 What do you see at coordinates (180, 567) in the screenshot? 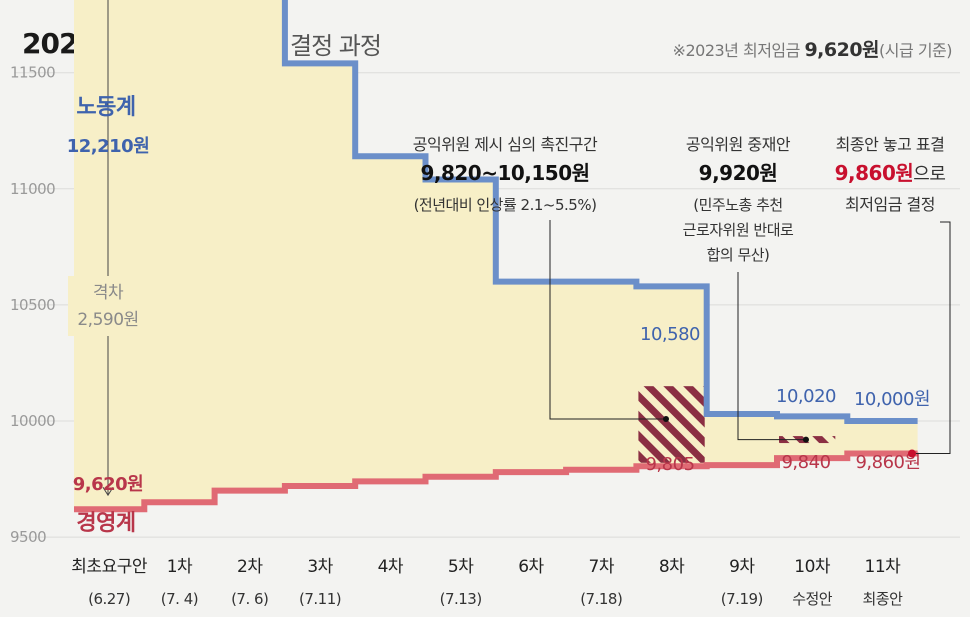
I see `x-tick-label: 1차` at bounding box center [180, 567].